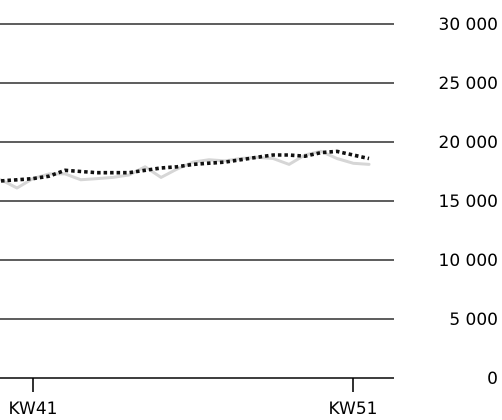 The height and width of the screenshot is (420, 502). What do you see at coordinates (468, 143) in the screenshot?
I see `y-tick-label: 20 000` at bounding box center [468, 143].